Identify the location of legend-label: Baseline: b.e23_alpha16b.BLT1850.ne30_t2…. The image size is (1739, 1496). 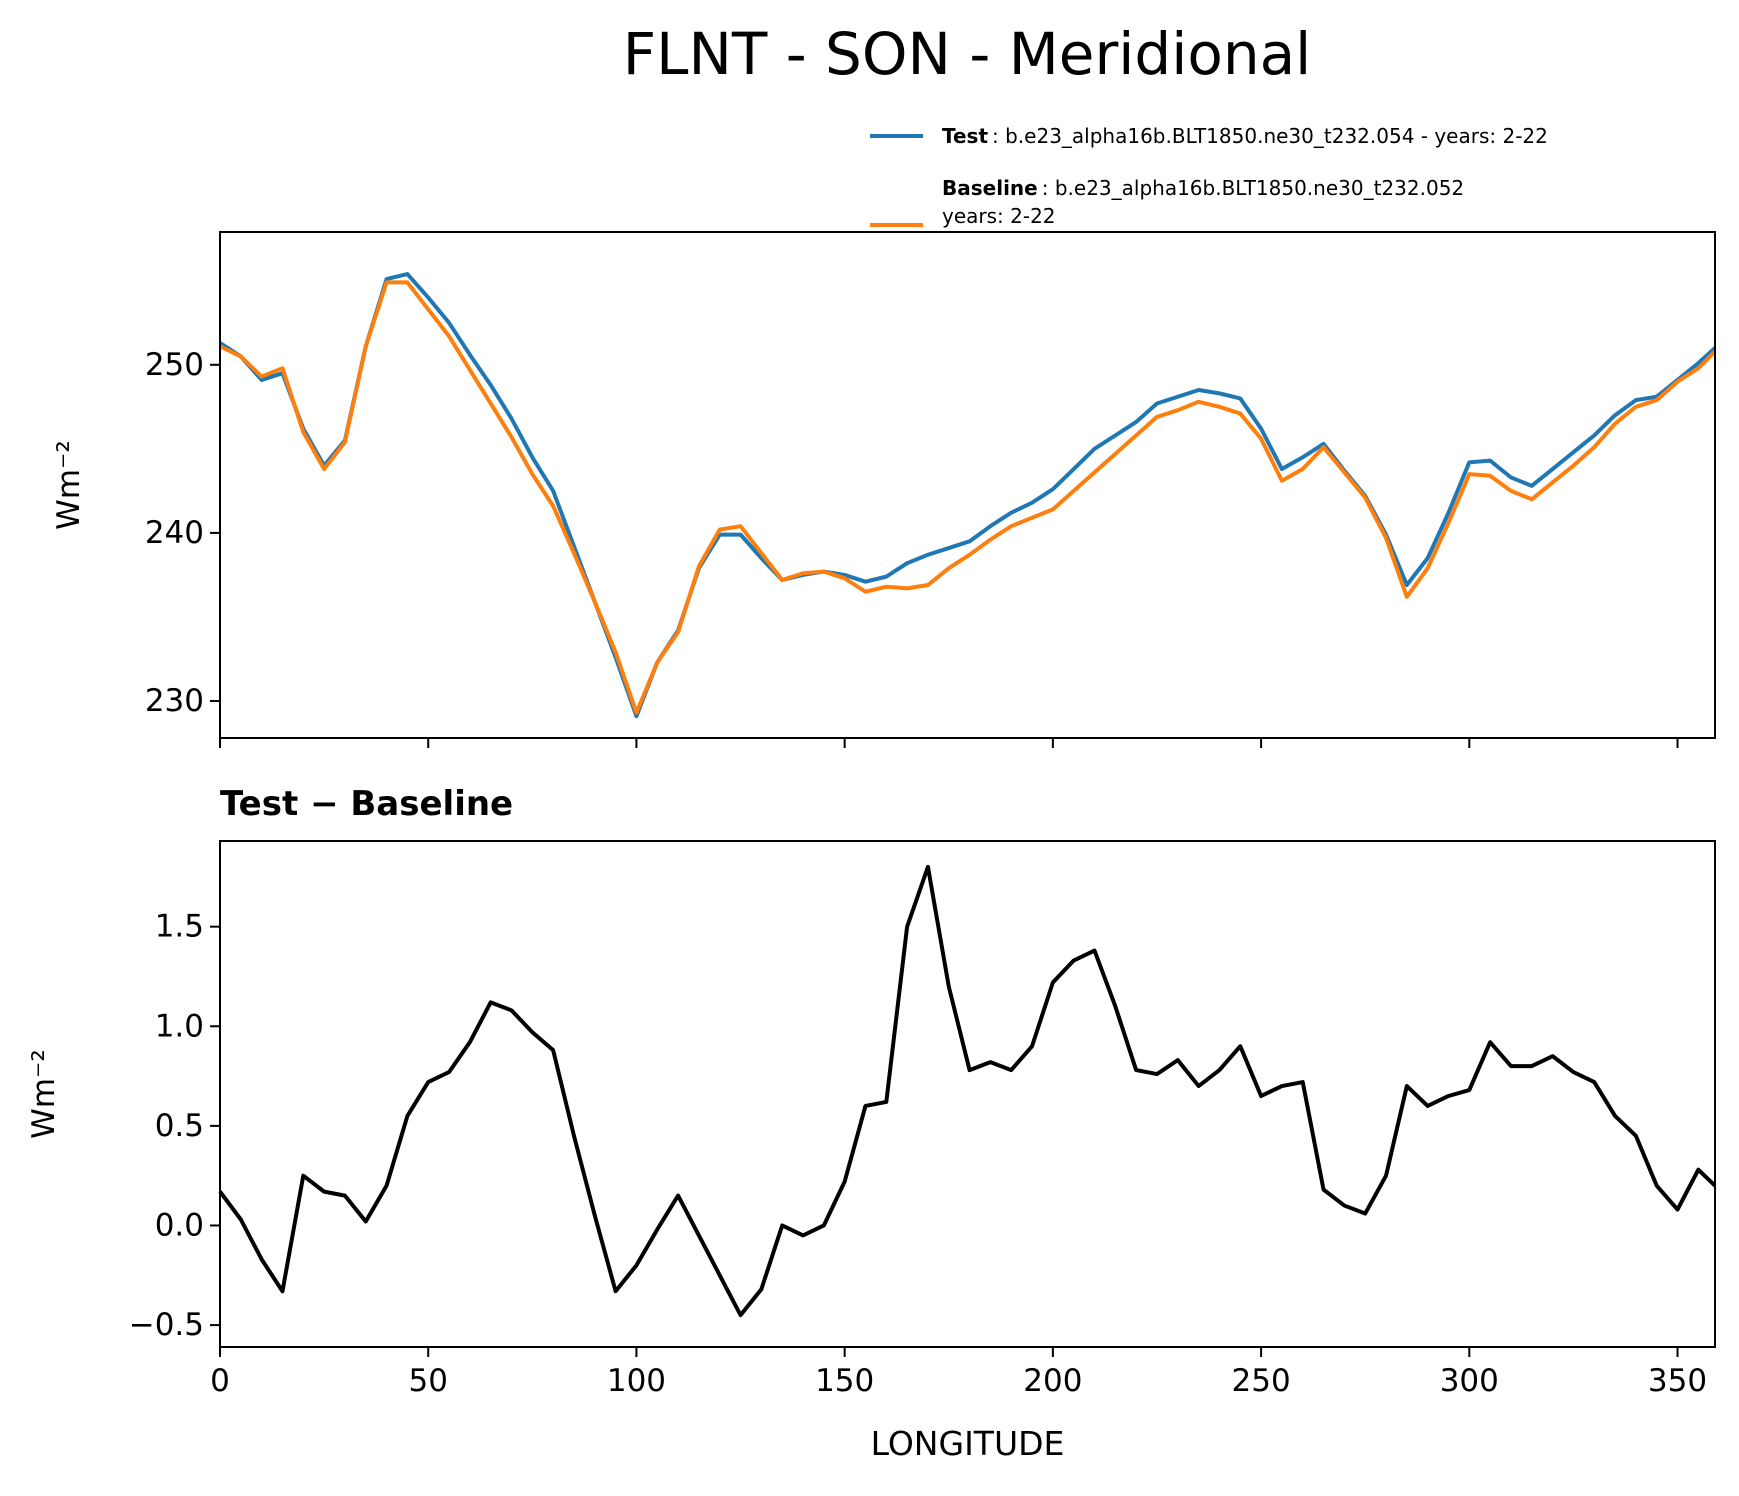
(1203, 202).